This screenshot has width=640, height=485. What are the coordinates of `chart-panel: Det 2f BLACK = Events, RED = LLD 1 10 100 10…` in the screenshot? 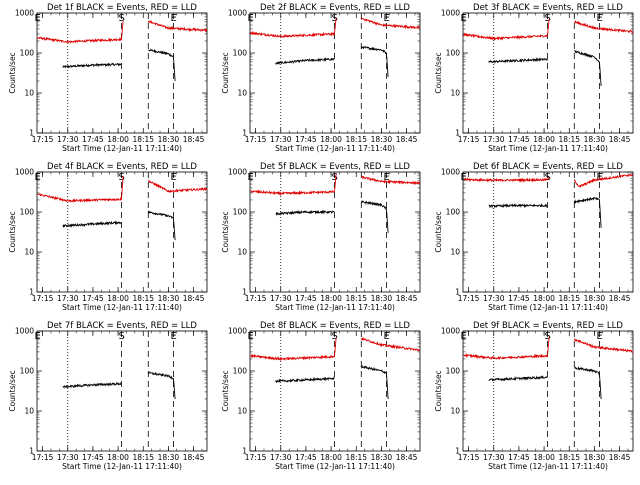 It's located at (321, 78).